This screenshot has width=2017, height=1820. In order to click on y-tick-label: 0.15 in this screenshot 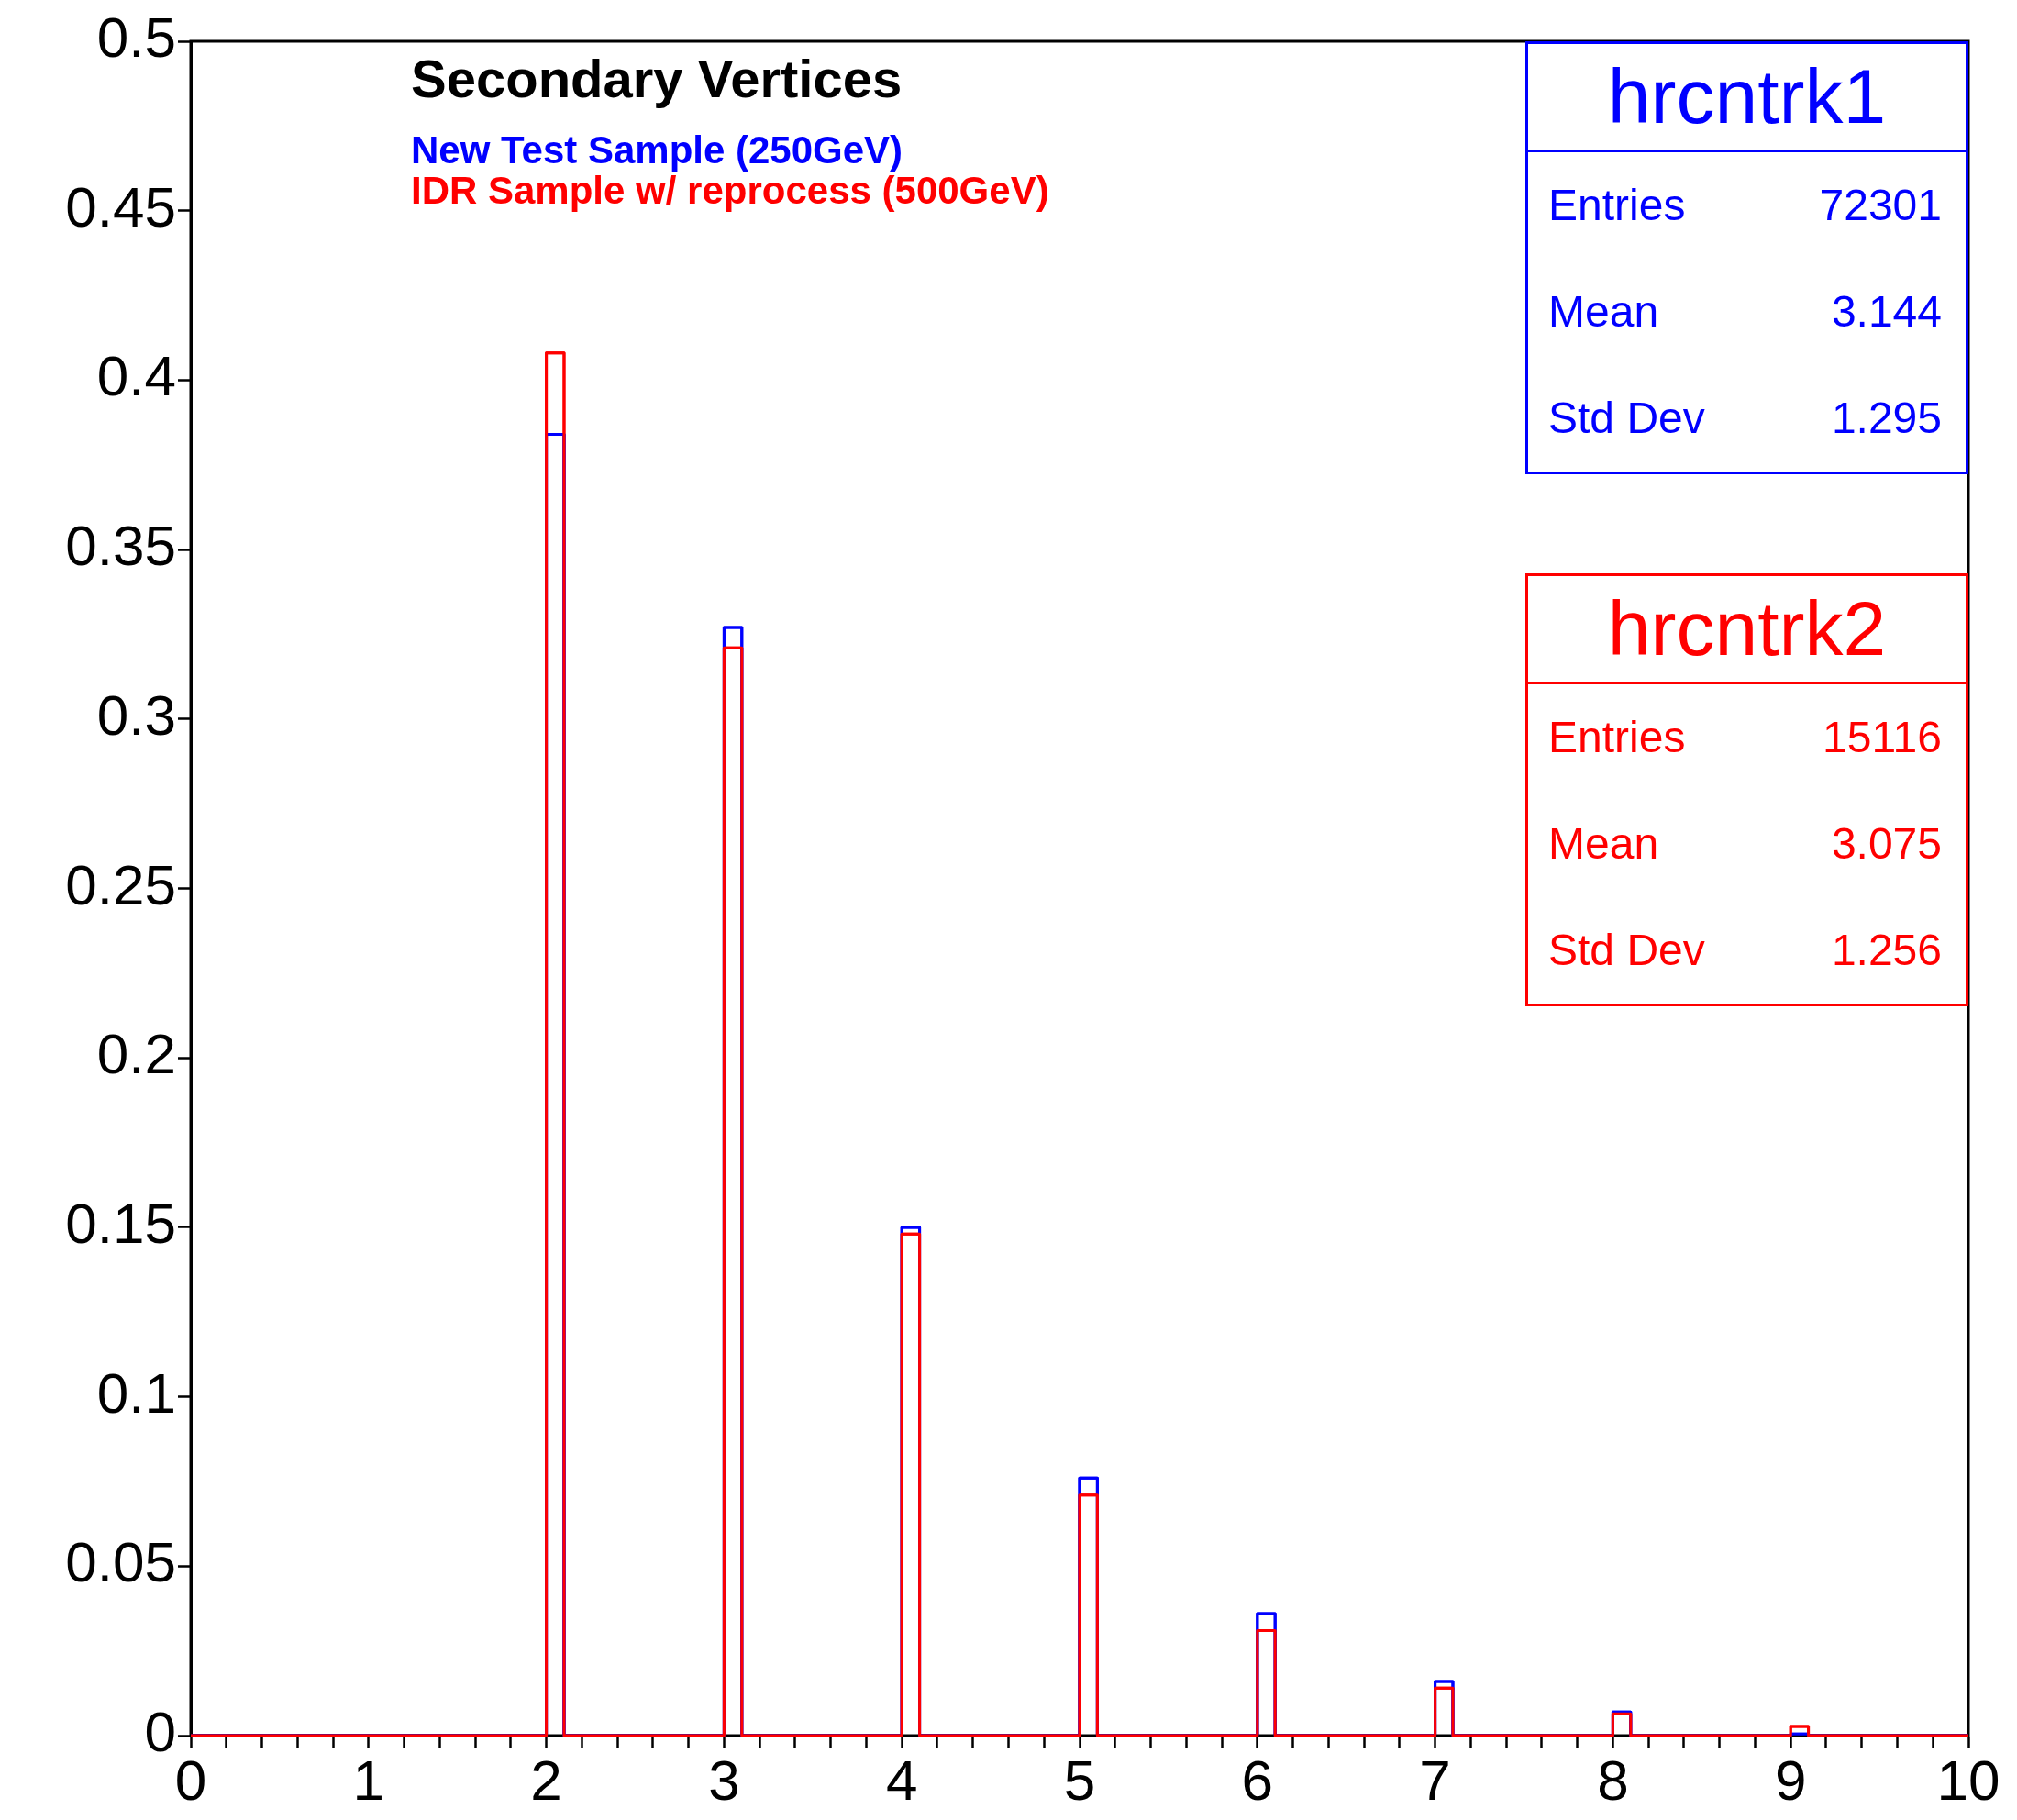, I will do `click(121, 1223)`.